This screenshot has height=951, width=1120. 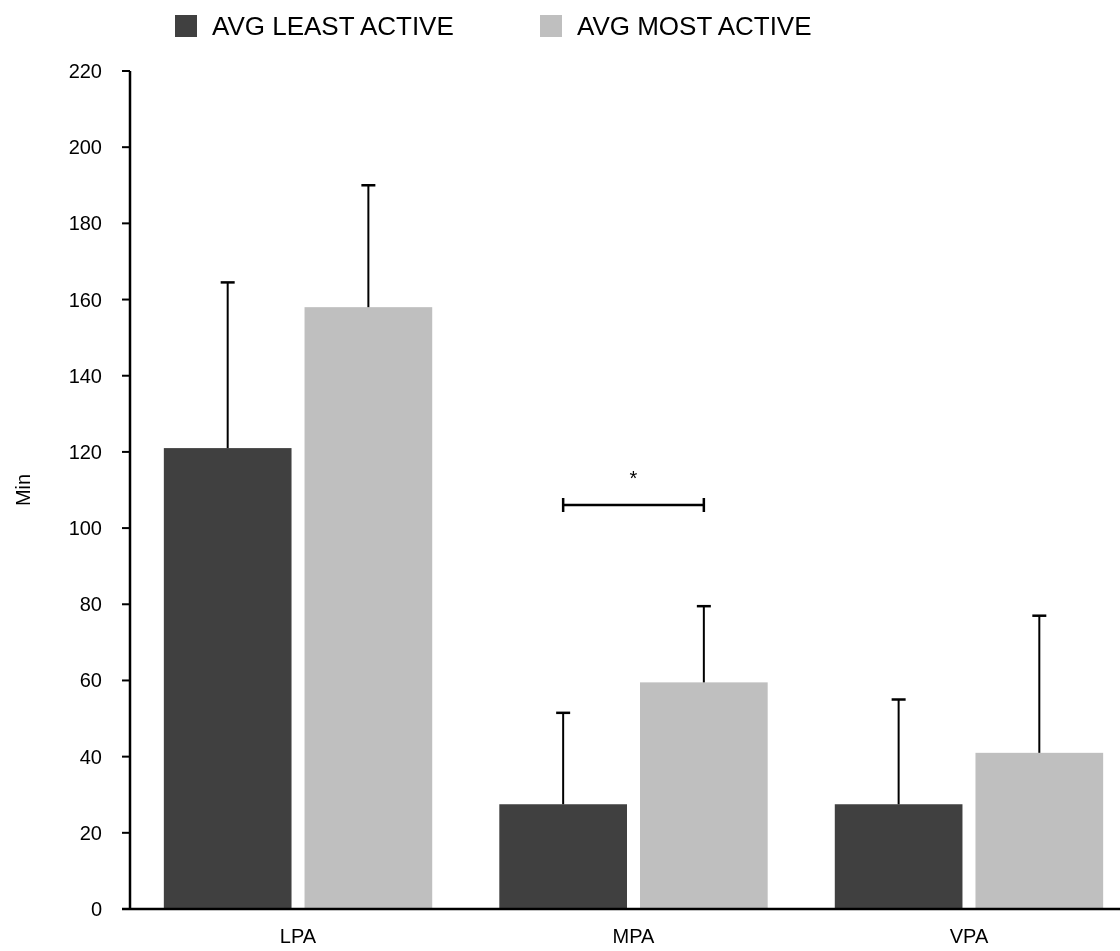 I want to click on y-tick-label: 0, so click(x=96, y=909).